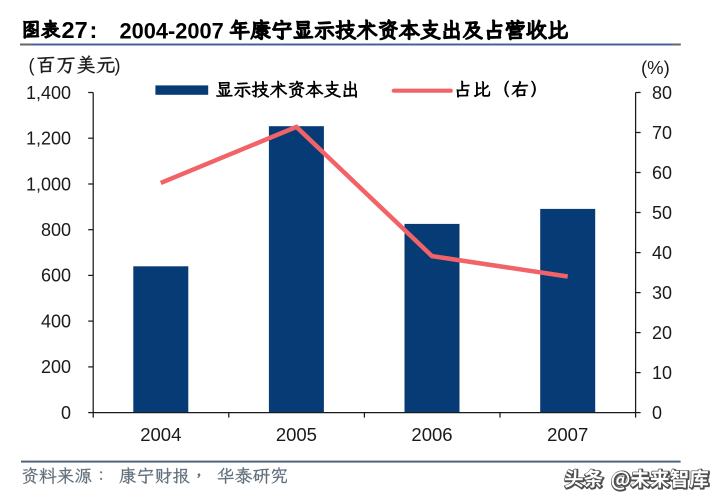 The image size is (710, 501). What do you see at coordinates (662, 173) in the screenshot?
I see `svg-text: 60` at bounding box center [662, 173].